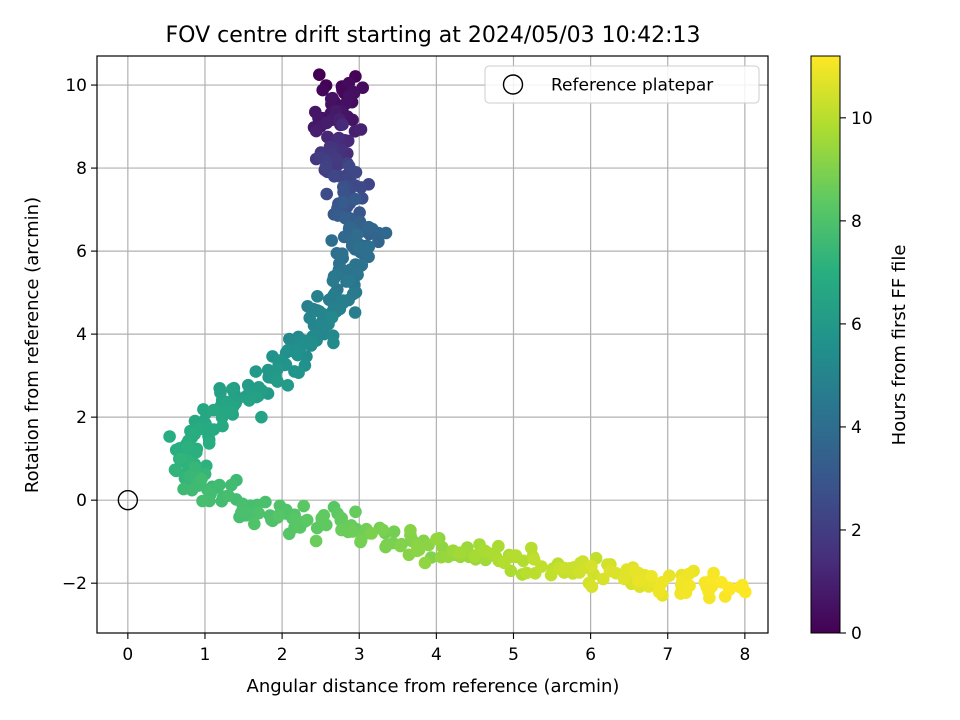  I want to click on colorbar: 0 2 4 6 8 10 Hours from first FF file, so click(860, 349).